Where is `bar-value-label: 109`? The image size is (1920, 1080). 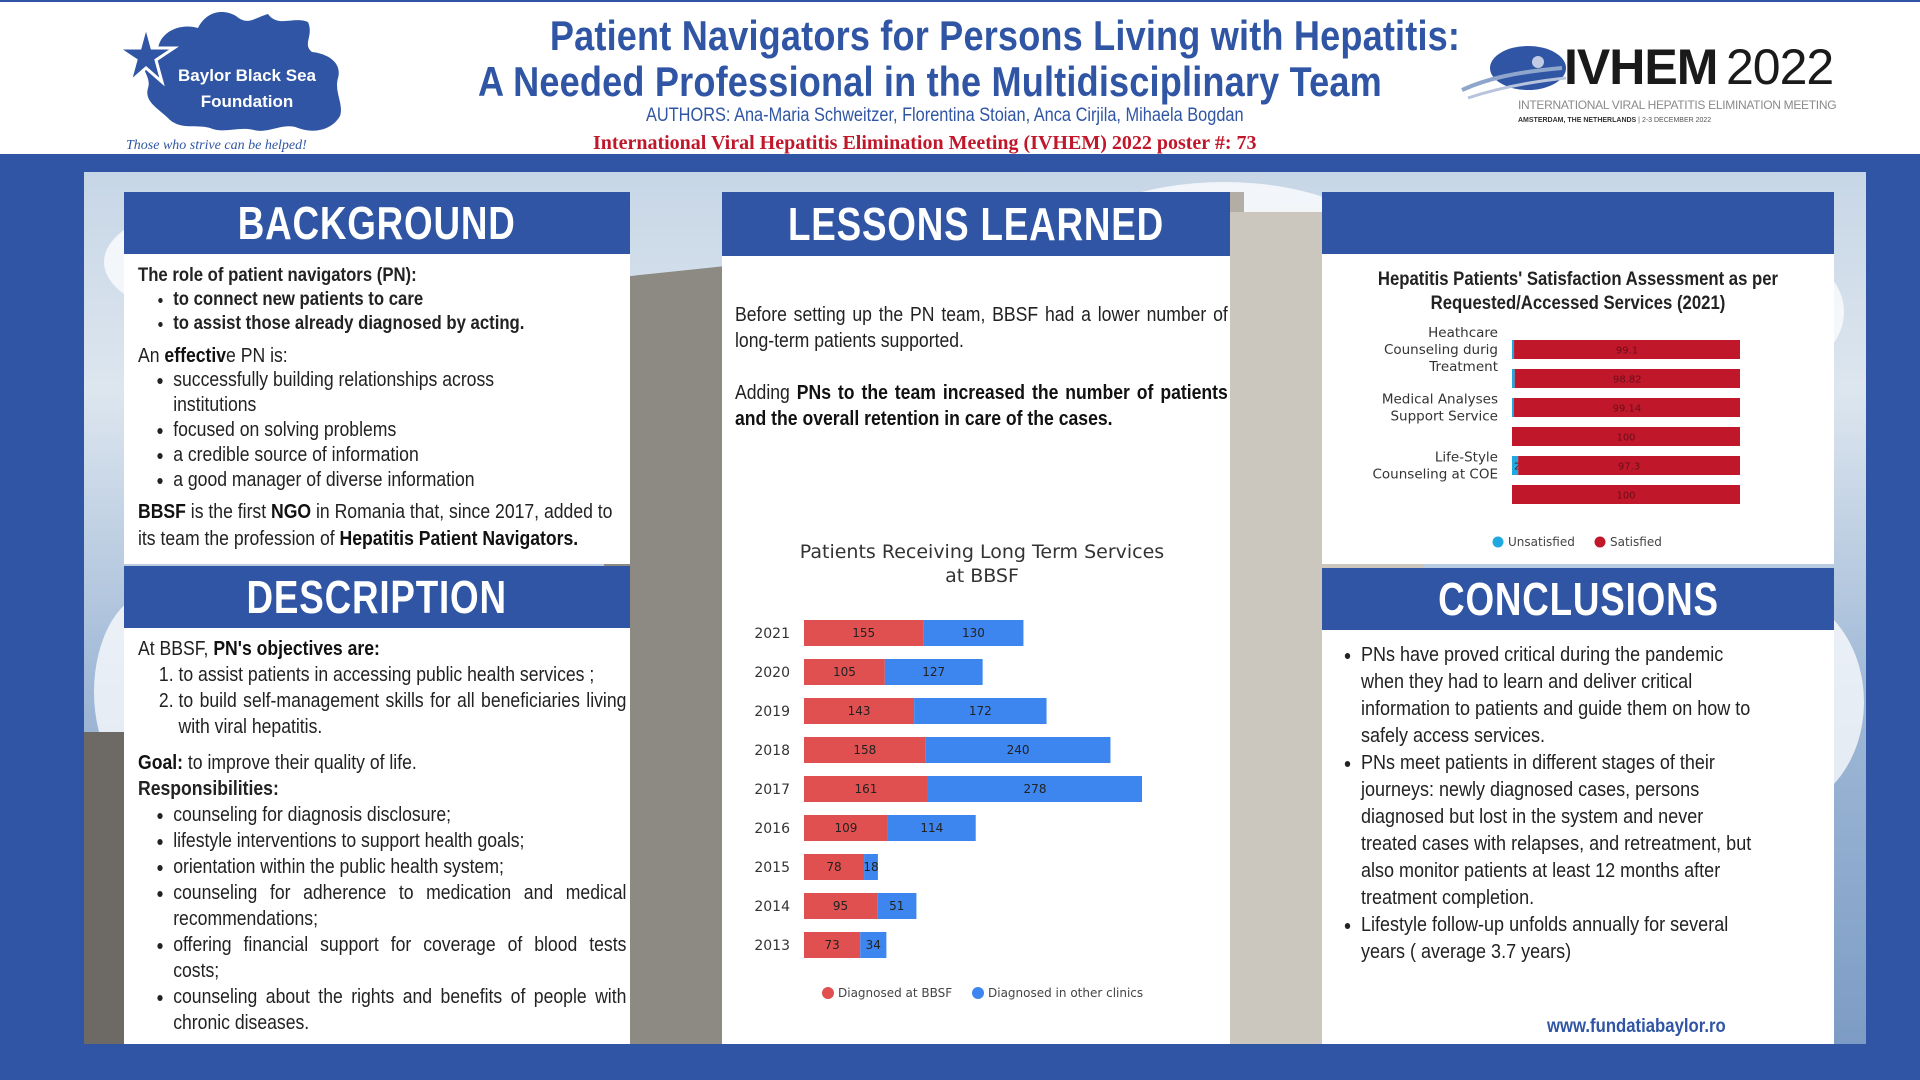
bar-value-label: 109 is located at coordinates (846, 828).